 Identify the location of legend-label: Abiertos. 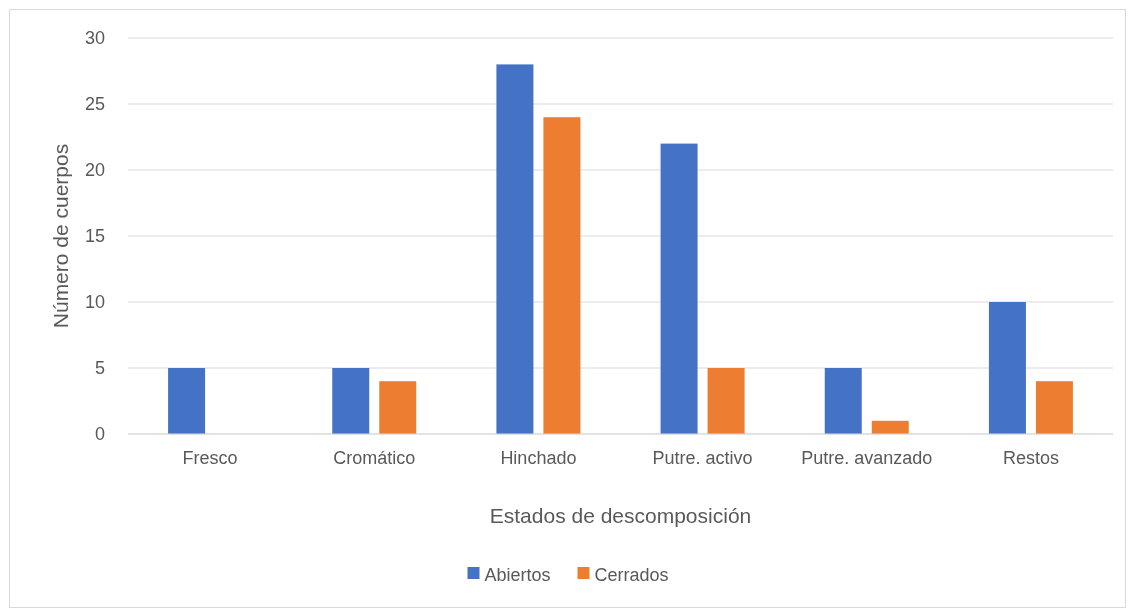
(517, 575).